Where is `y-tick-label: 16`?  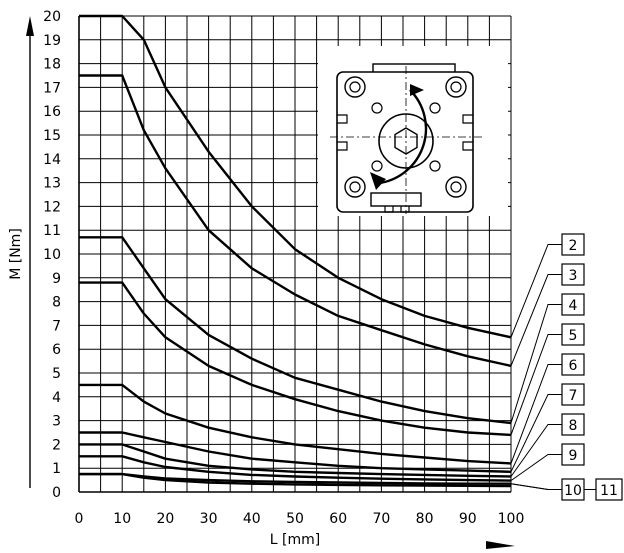
y-tick-label: 16 is located at coordinates (52, 112).